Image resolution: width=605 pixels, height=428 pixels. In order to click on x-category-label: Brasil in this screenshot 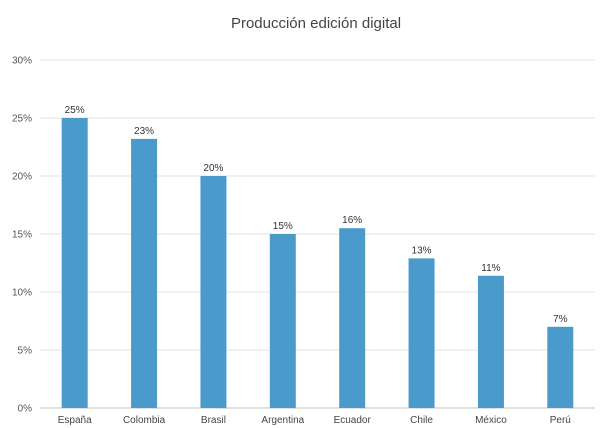, I will do `click(213, 420)`.